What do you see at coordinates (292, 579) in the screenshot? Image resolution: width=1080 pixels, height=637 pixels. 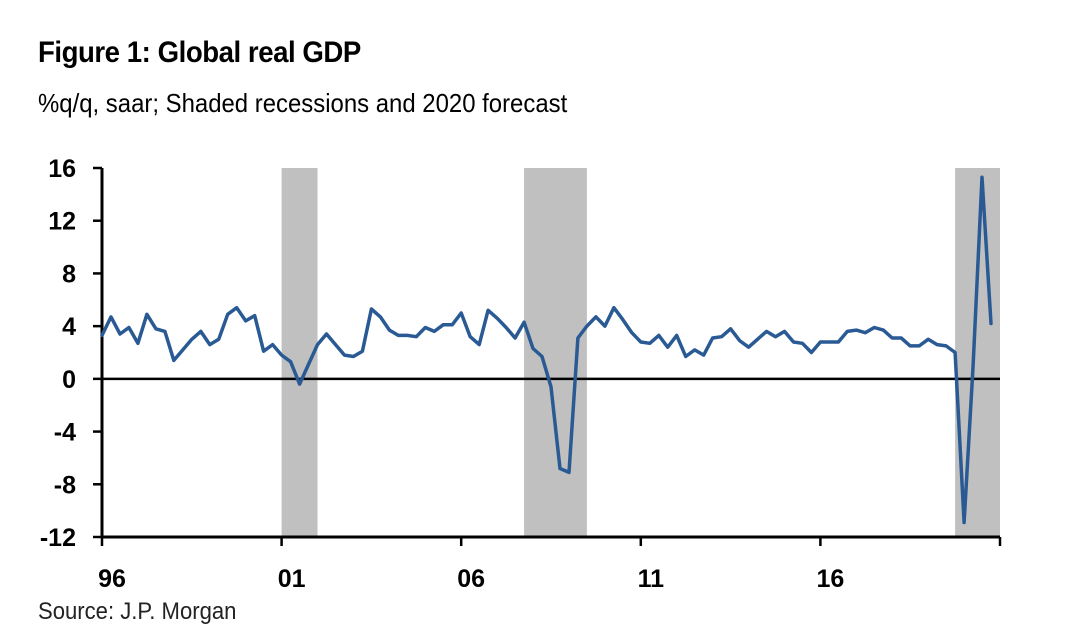 I see `x-tick-label: 01` at bounding box center [292, 579].